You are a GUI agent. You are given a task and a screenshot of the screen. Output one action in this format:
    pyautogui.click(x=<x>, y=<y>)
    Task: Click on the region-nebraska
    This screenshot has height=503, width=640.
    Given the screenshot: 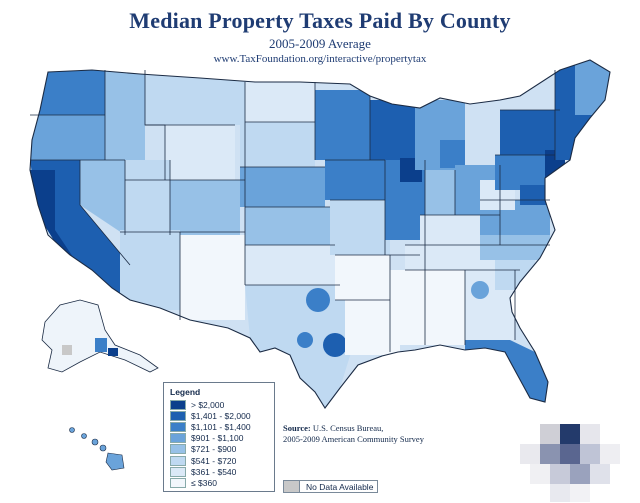 What is the action you would take?
    pyautogui.click(x=282, y=187)
    